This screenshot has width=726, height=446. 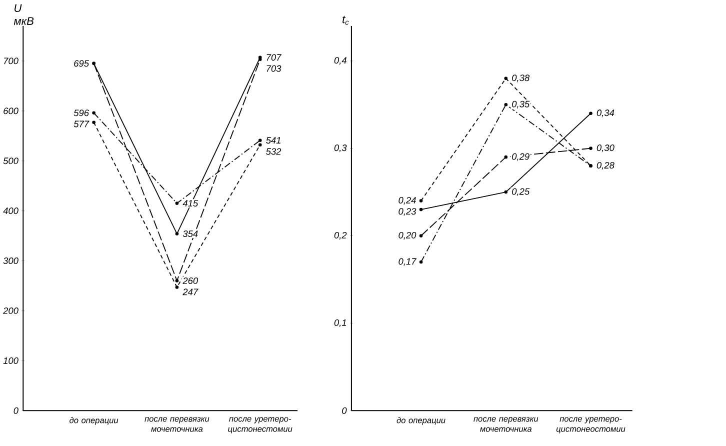 What do you see at coordinates (10, 161) in the screenshot?
I see `y-tick-label: 500` at bounding box center [10, 161].